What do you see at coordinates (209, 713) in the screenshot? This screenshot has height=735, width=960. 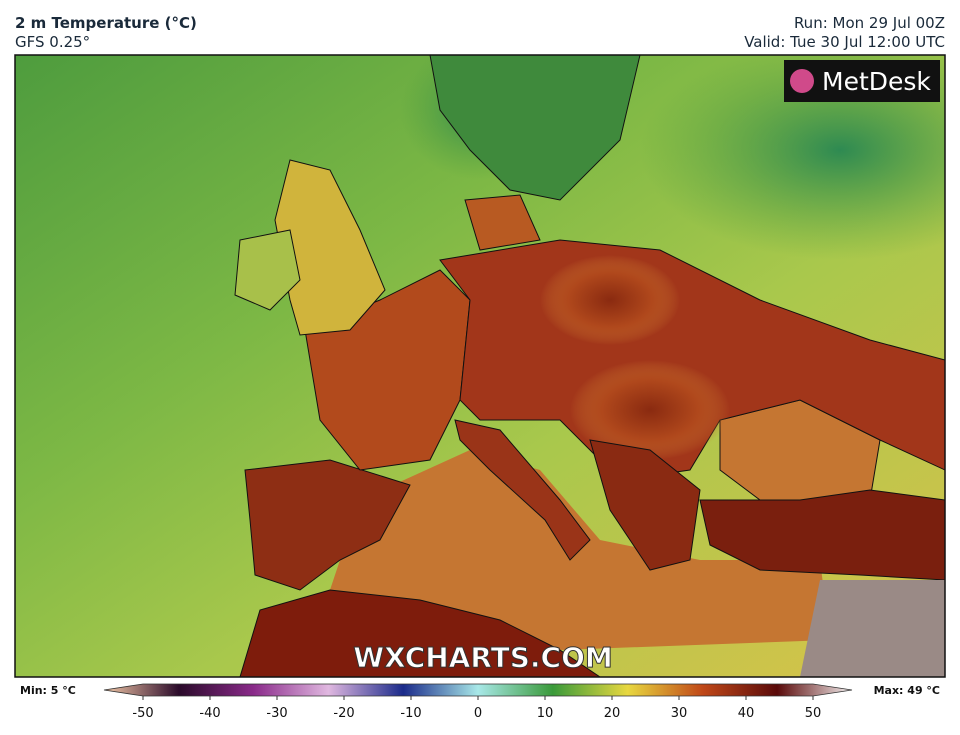 I see `tick-label: -40` at bounding box center [209, 713].